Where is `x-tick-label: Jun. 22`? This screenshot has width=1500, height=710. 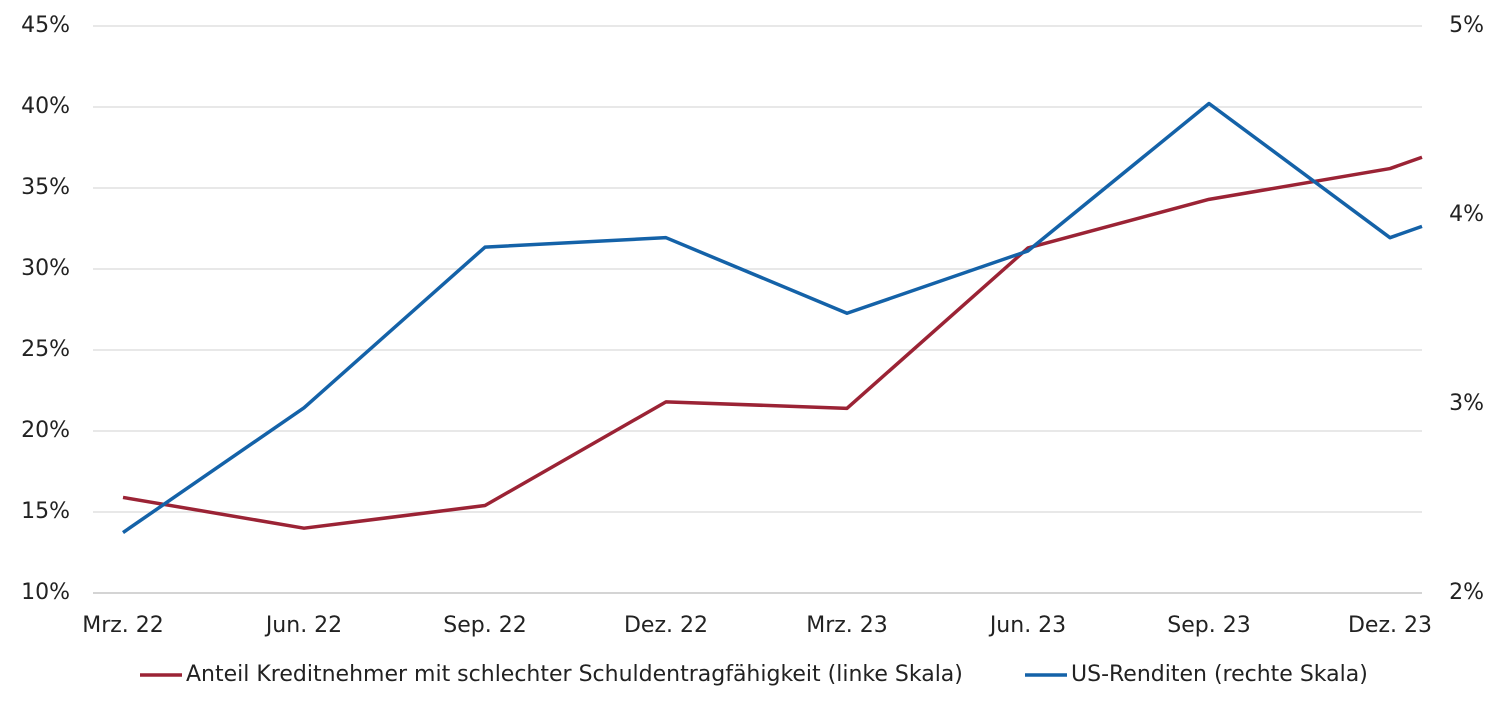 x-tick-label: Jun. 22 is located at coordinates (303, 625).